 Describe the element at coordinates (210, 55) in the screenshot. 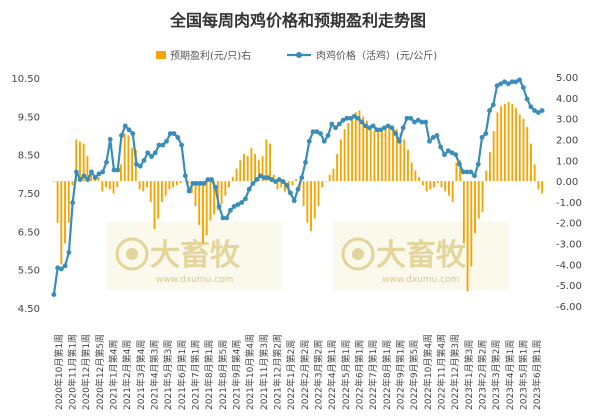

I see `legend-bar-label: 预期盈利(元/只)右` at that location.